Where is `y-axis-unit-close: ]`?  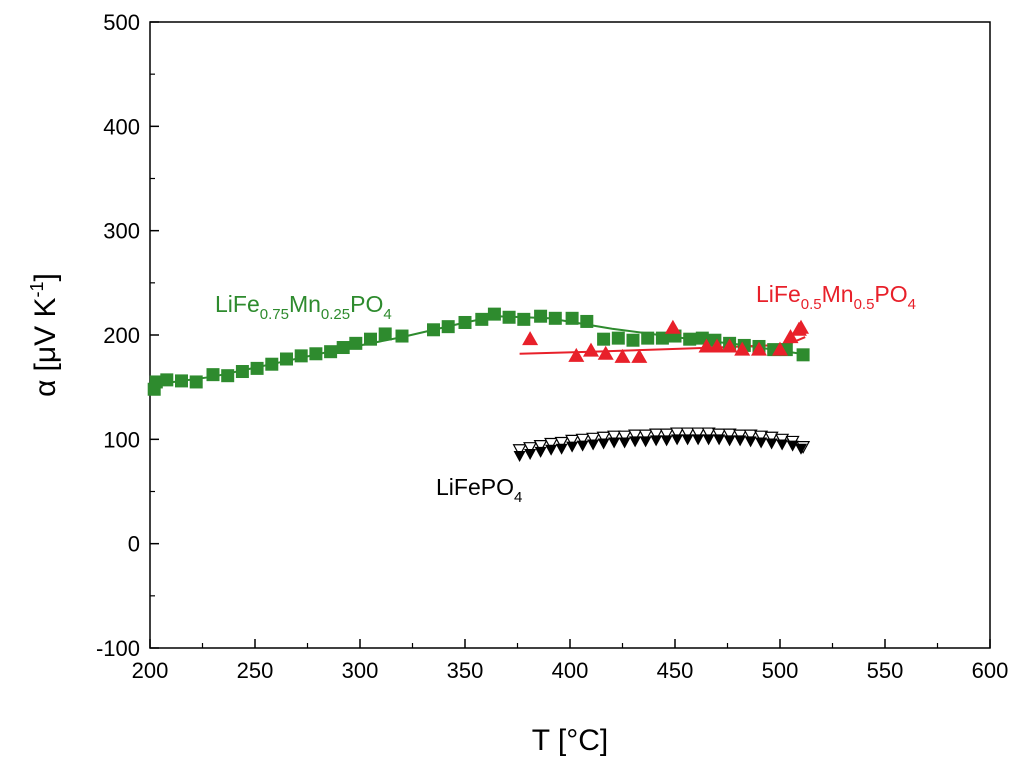 y-axis-unit-close: ] is located at coordinates (45, 277).